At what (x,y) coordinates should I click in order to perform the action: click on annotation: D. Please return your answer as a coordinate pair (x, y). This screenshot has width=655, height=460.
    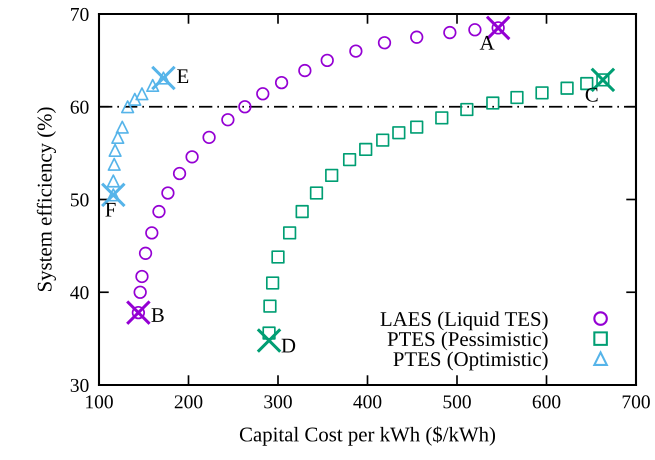
    Looking at the image, I should click on (289, 345).